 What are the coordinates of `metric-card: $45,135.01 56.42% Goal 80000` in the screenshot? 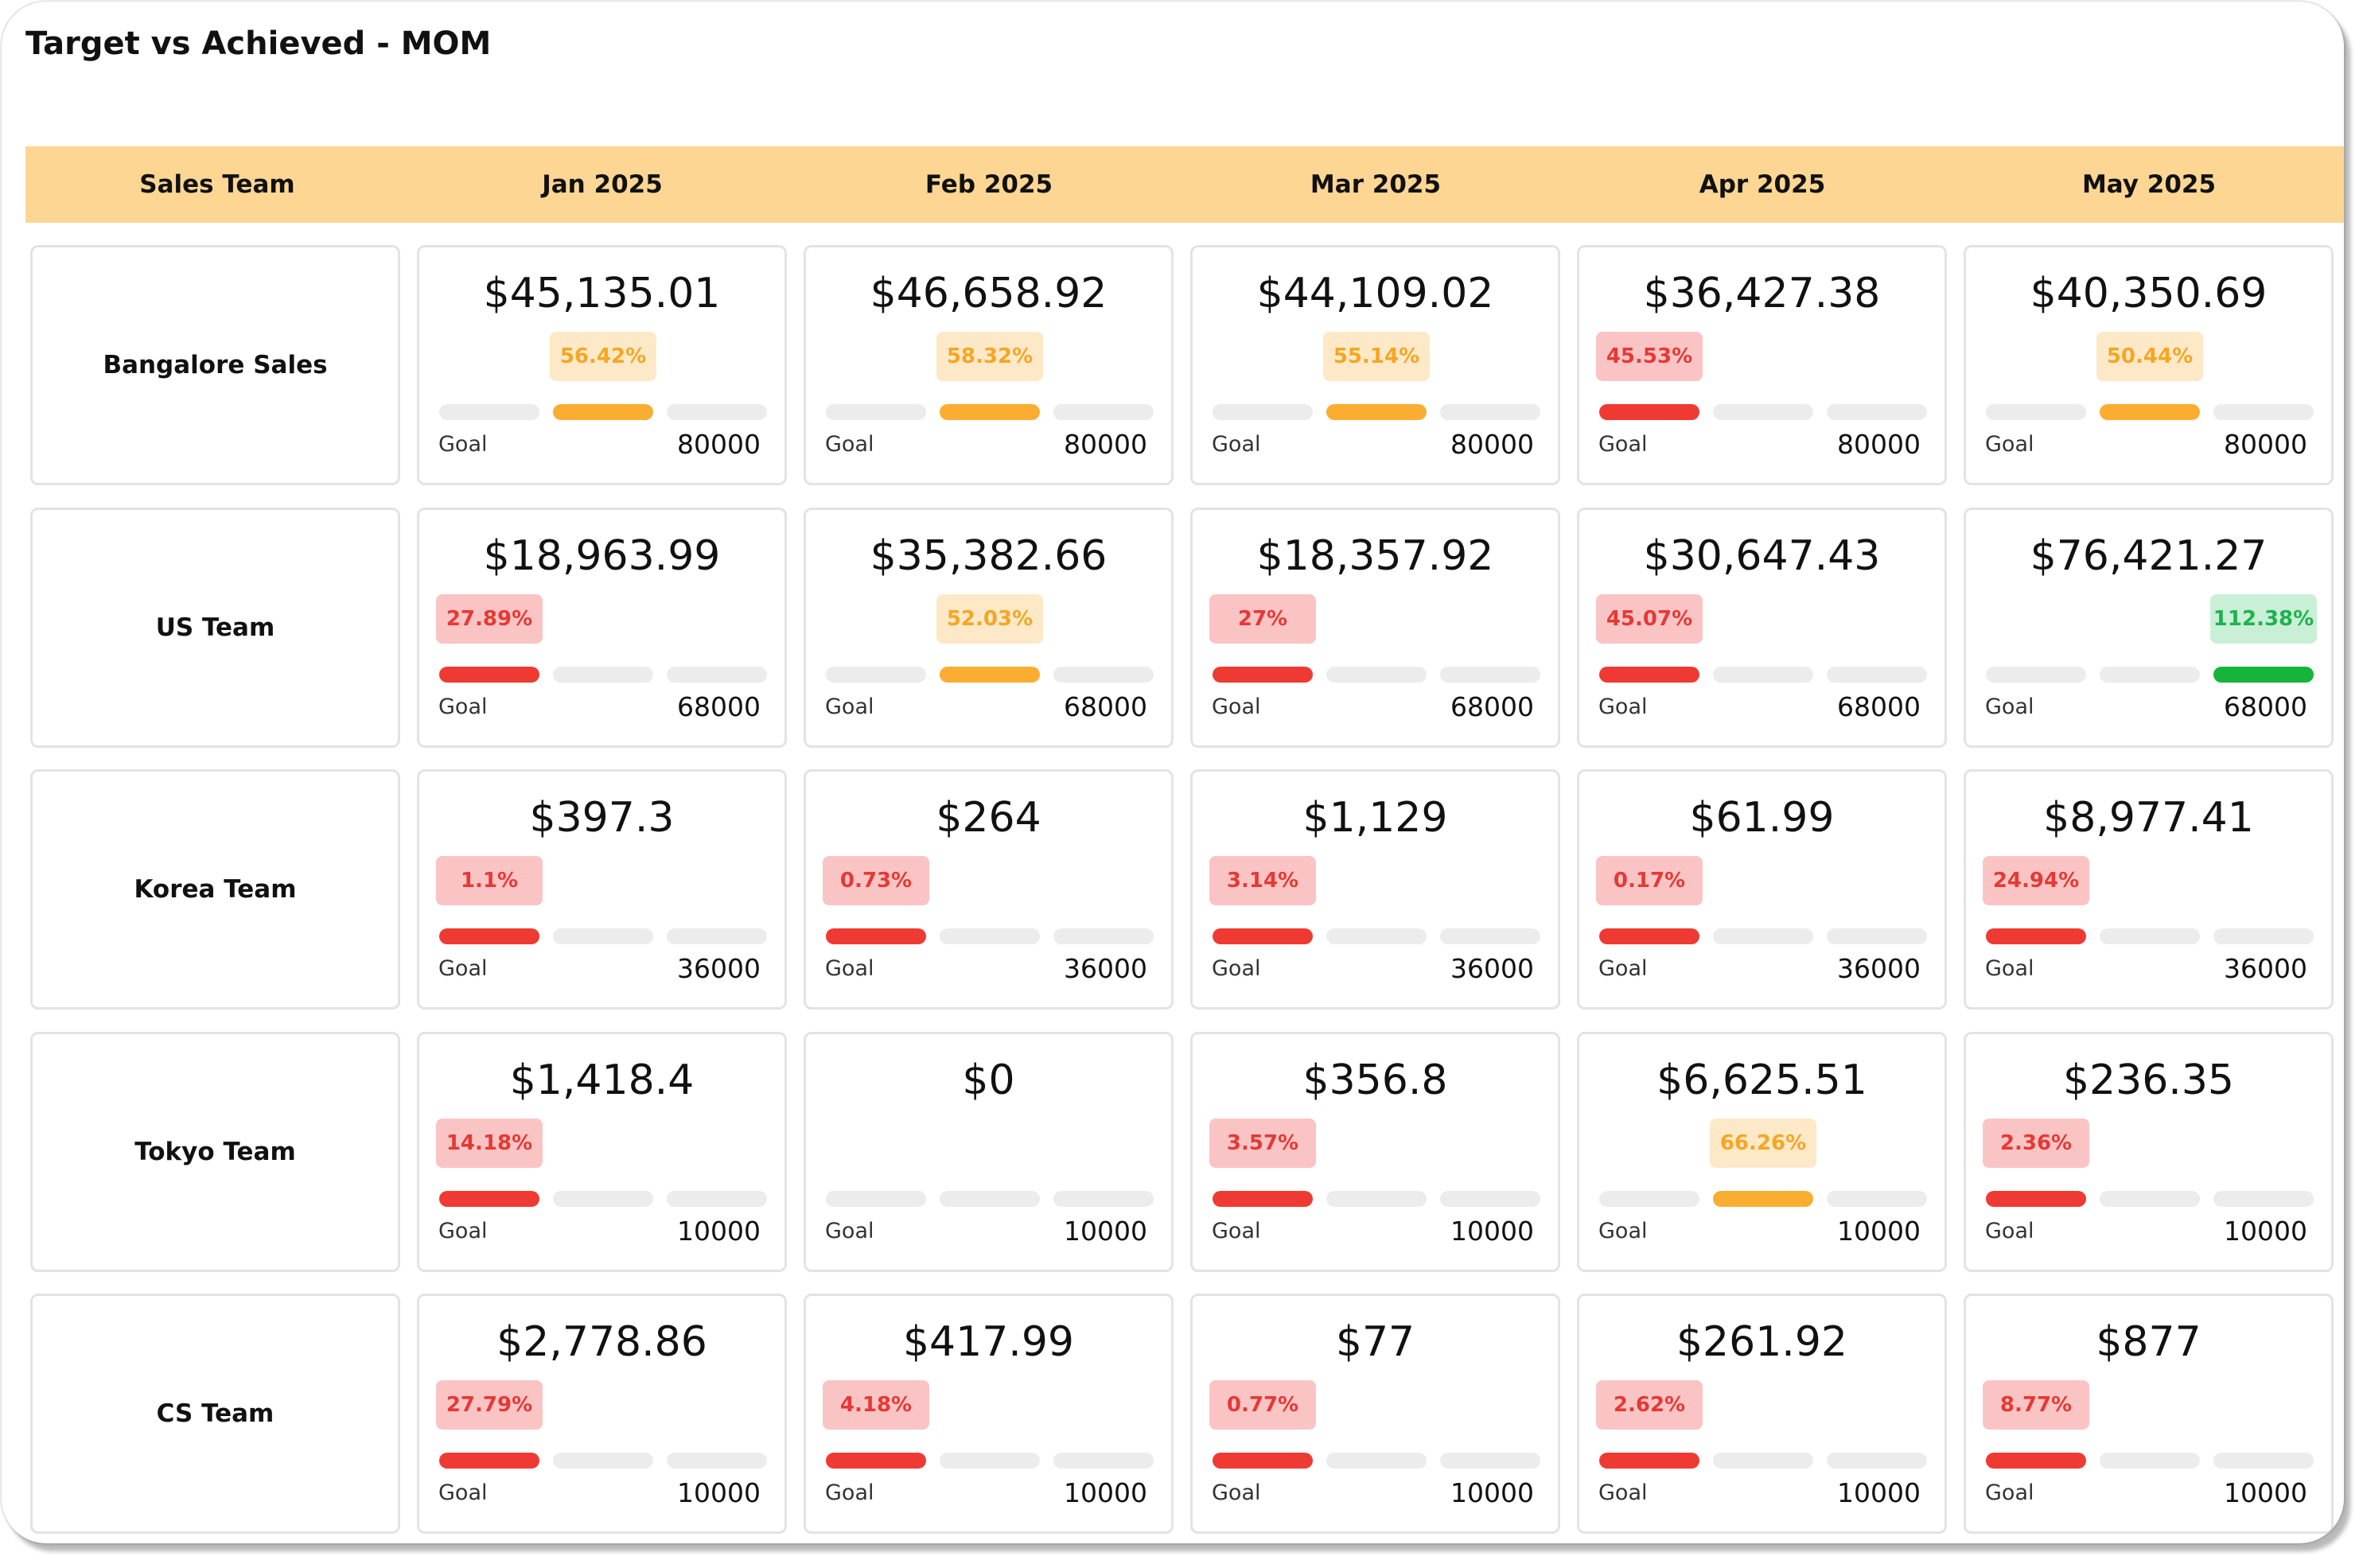 It's located at (602, 365).